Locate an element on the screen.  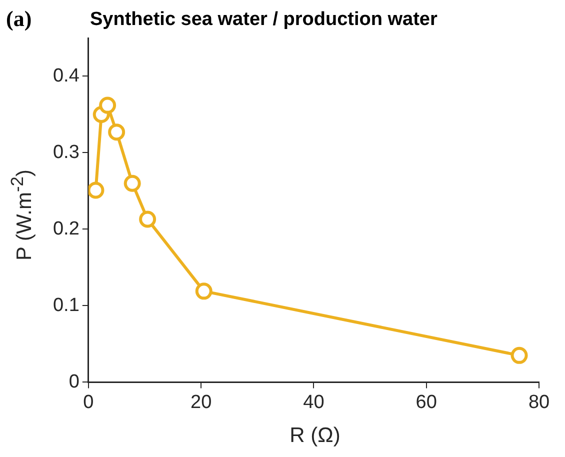
x-tick-label: 80 is located at coordinates (539, 402).